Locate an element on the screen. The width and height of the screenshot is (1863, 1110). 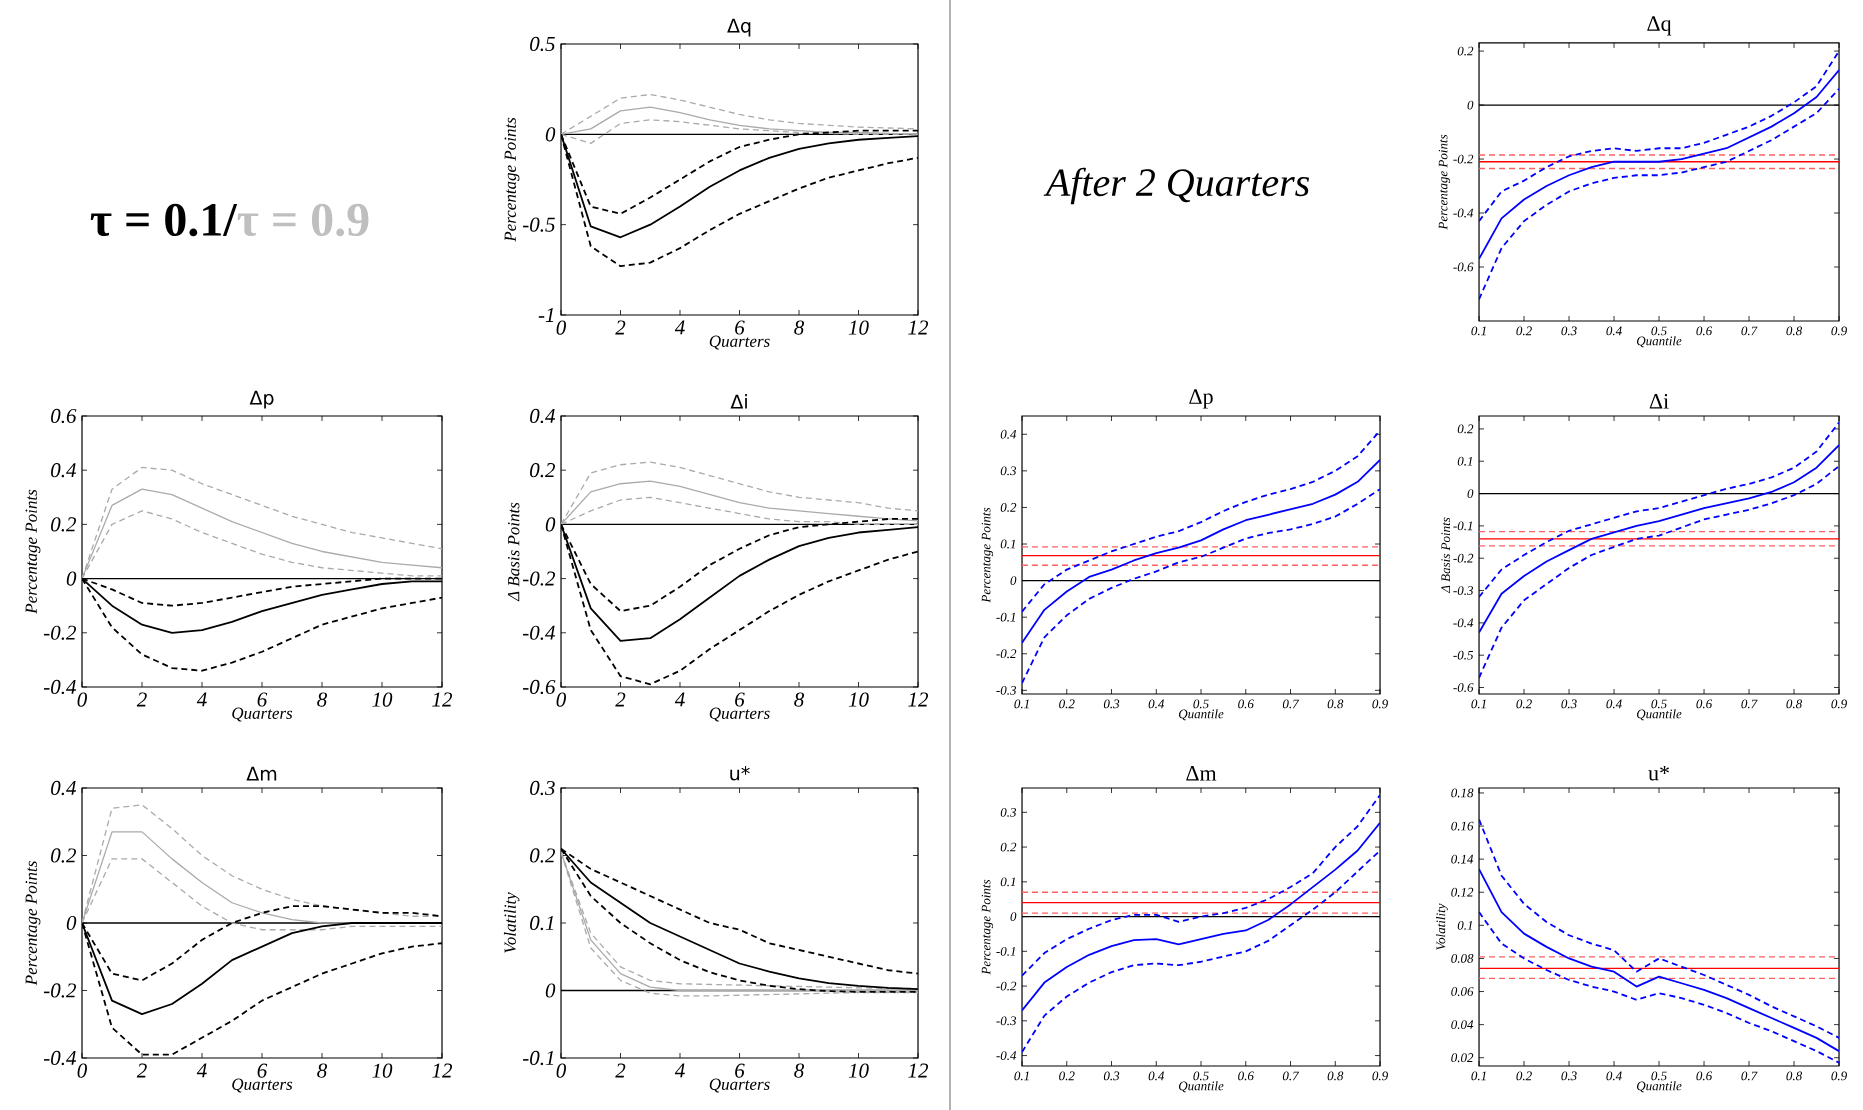
chart-title: Δp is located at coordinates (1201, 399).